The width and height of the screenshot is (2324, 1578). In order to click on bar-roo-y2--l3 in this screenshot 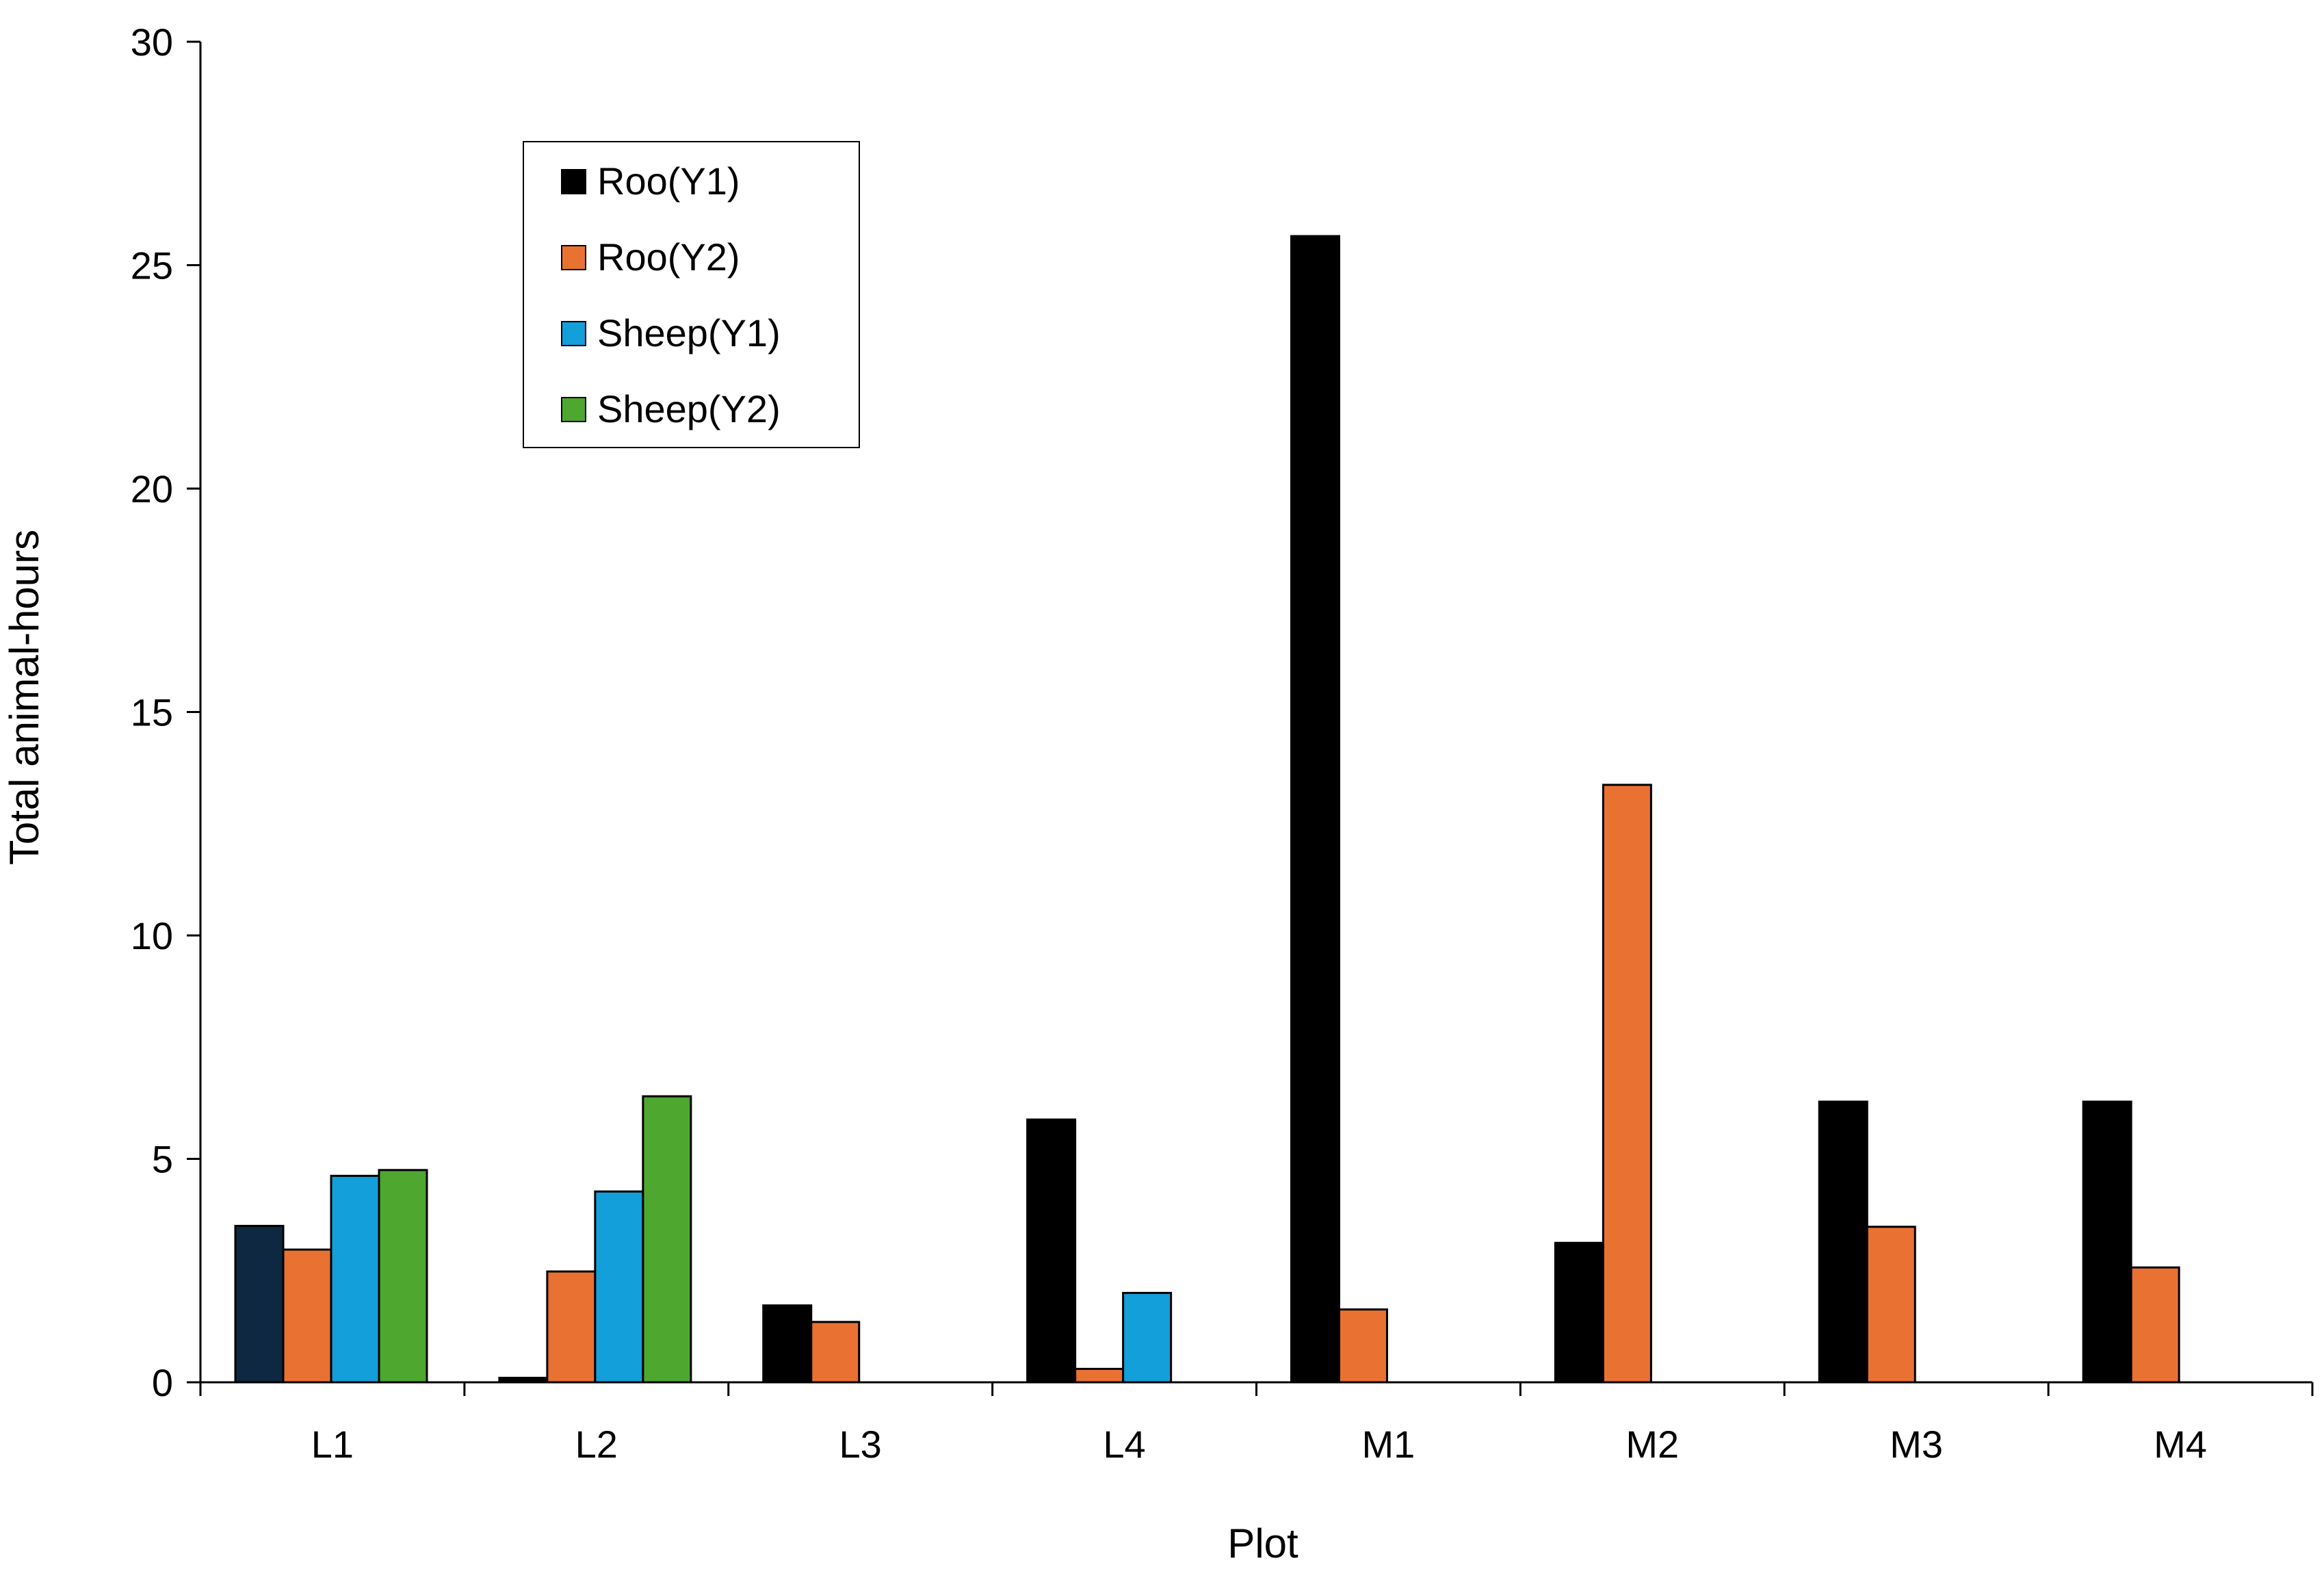, I will do `click(835, 1352)`.